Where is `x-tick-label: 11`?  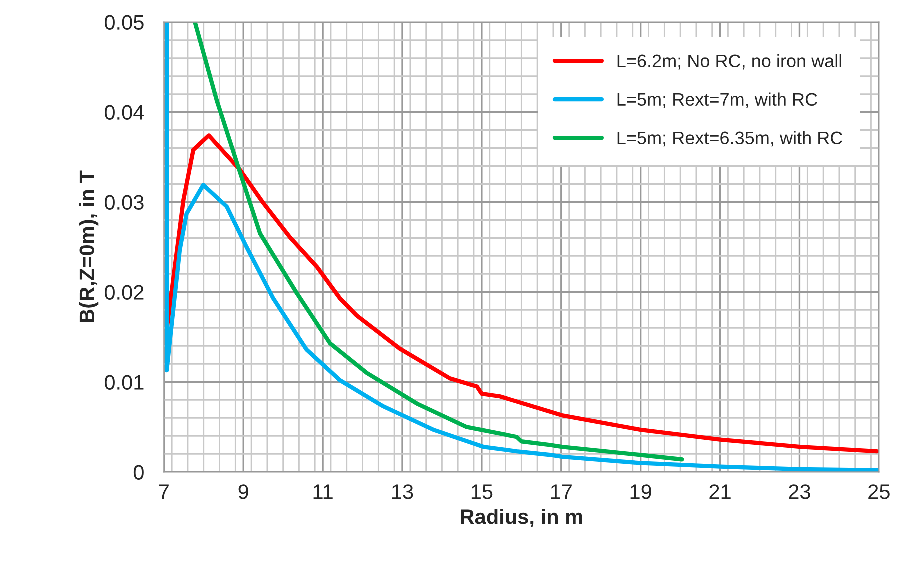 x-tick-label: 11 is located at coordinates (323, 492).